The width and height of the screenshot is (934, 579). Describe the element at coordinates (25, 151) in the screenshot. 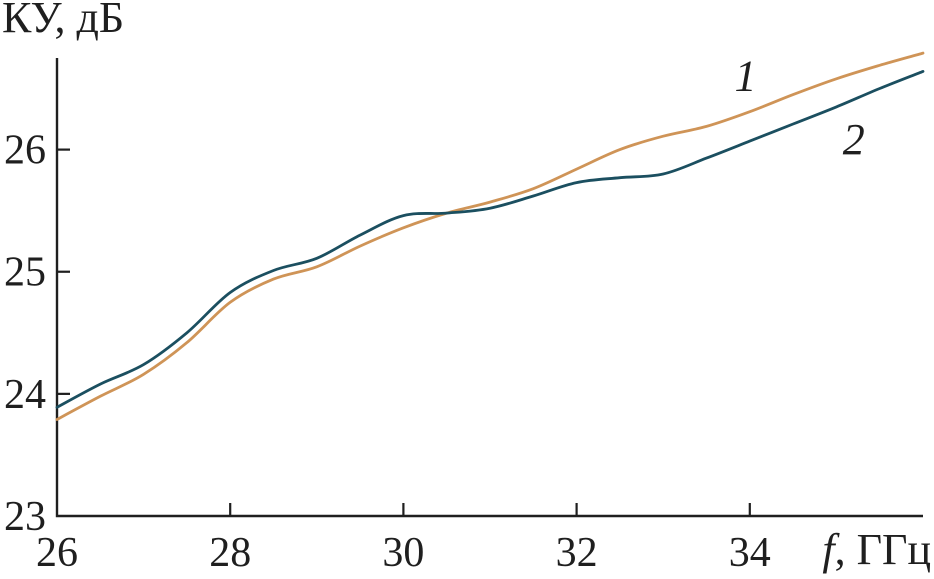

I see `y-tick-label: 26` at that location.